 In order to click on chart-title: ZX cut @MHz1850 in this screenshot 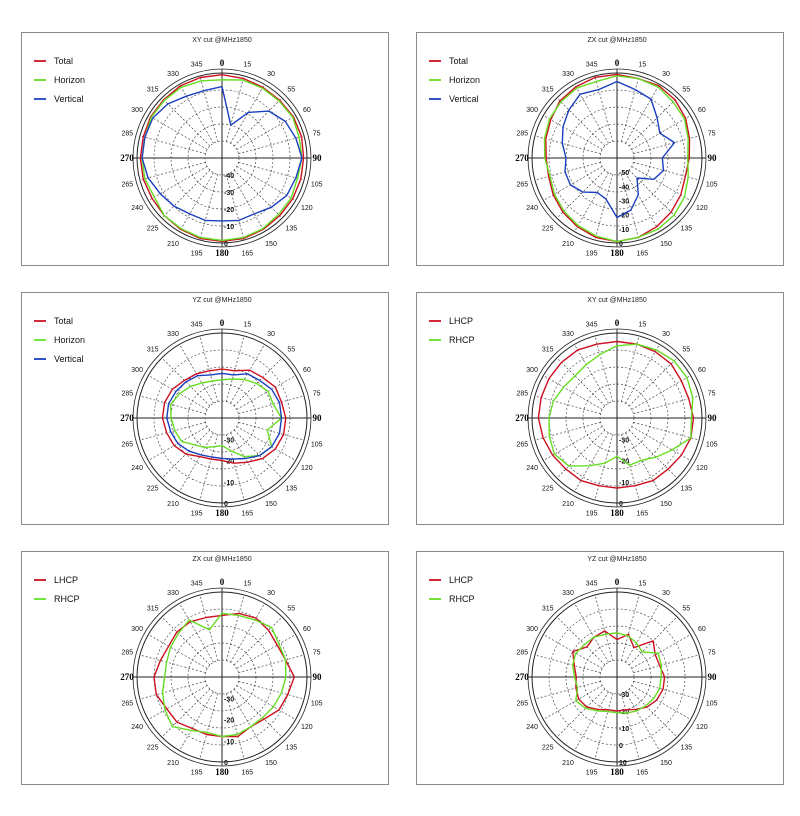, I will do `click(616, 40)`.